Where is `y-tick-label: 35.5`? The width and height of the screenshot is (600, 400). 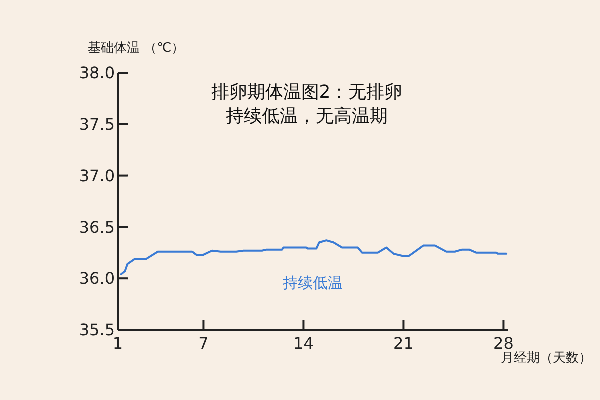
y-tick-label: 35.5 is located at coordinates (97, 330).